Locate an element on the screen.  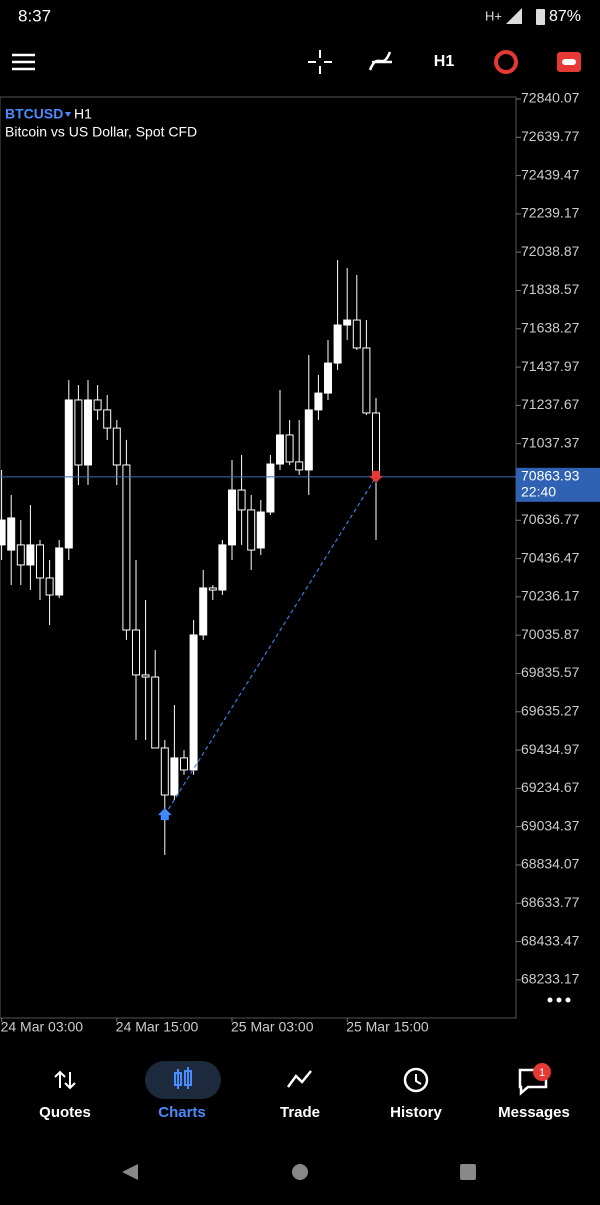
y-tick-label: 71237.67 is located at coordinates (550, 404).